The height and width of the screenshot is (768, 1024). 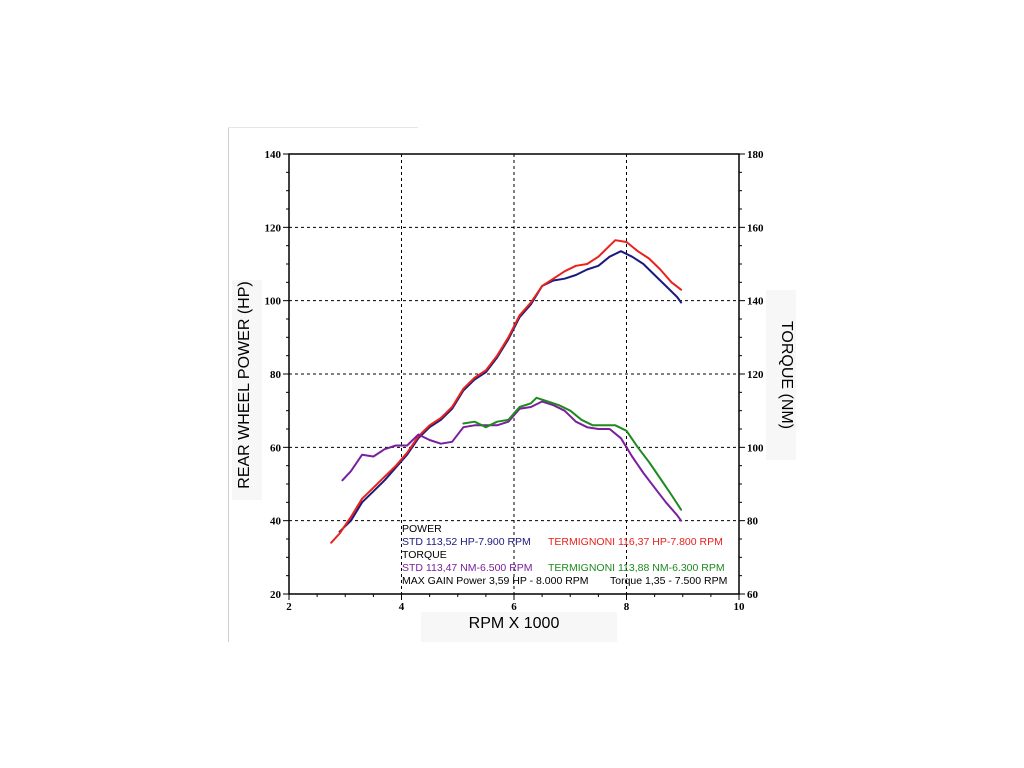 I want to click on y-right-tick-label: 180, so click(x=755, y=155).